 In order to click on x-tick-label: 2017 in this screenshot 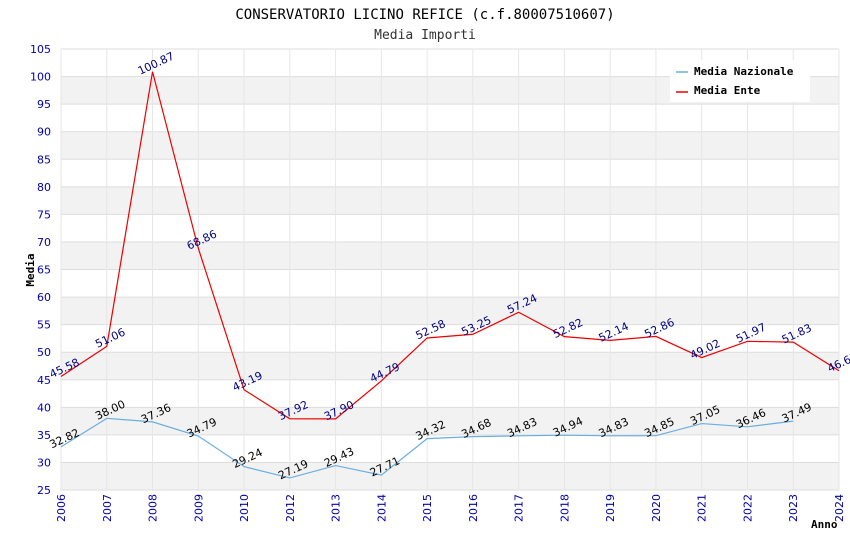, I will do `click(519, 508)`.